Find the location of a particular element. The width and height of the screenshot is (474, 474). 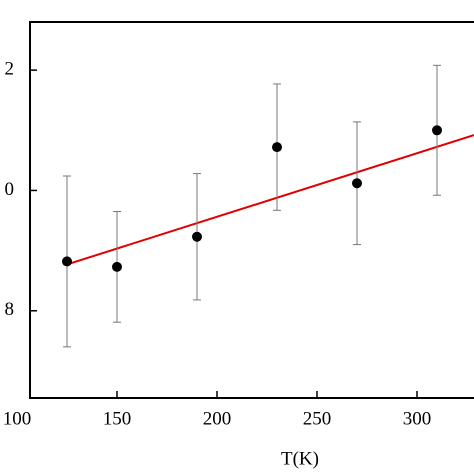

x-tick-label: 250 is located at coordinates (317, 418).